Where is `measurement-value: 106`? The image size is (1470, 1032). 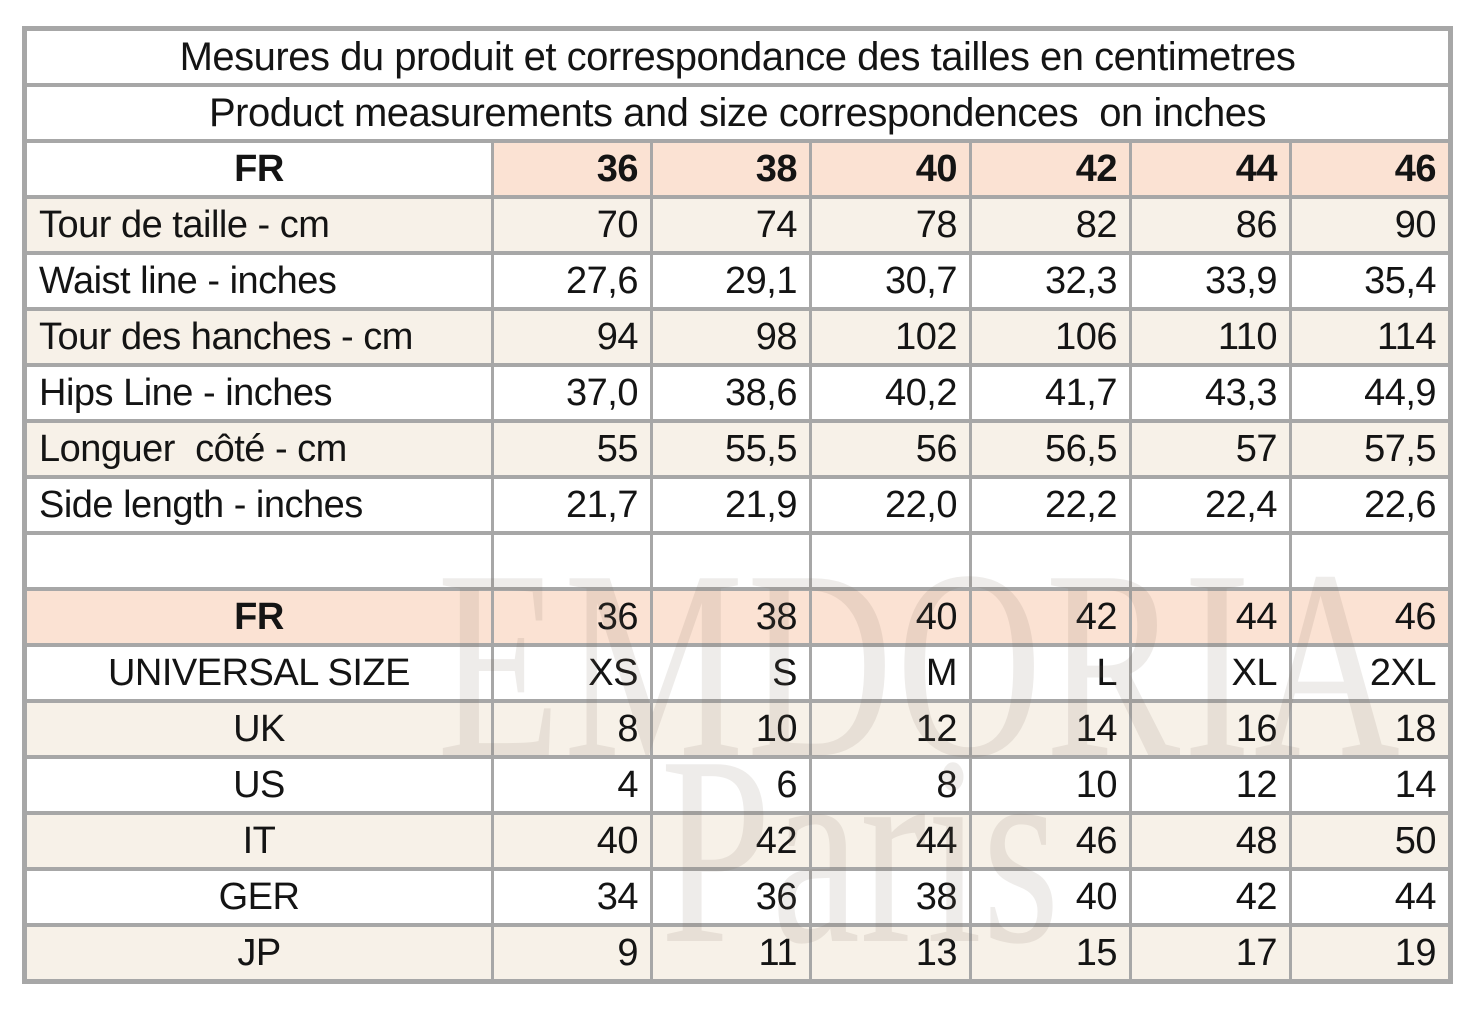 measurement-value: 106 is located at coordinates (1050, 337).